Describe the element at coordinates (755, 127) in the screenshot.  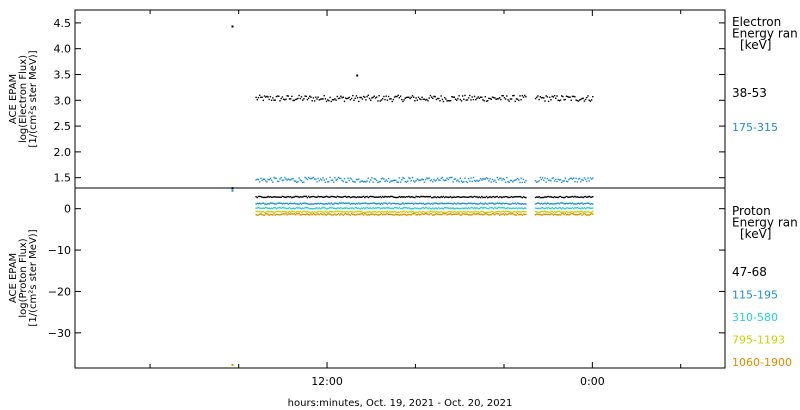
I see `legend-entry: 175-315` at that location.